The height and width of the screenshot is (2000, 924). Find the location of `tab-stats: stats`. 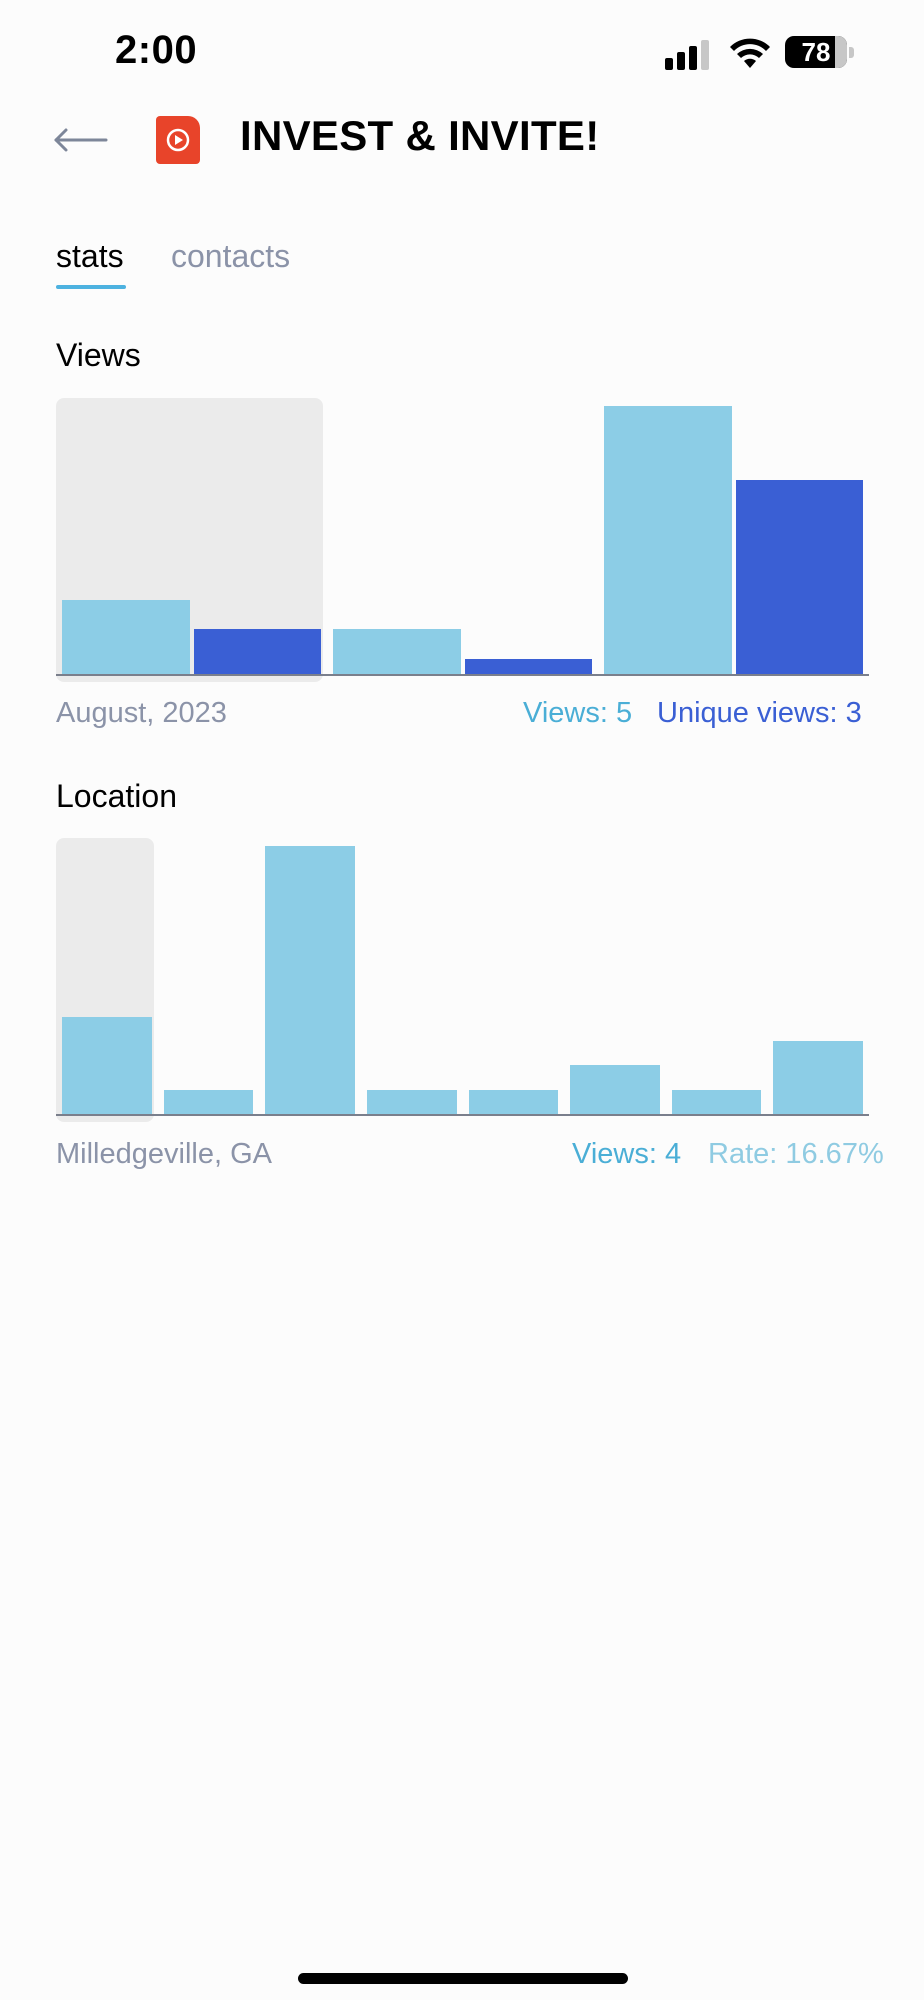

tab-stats: stats is located at coordinates (90, 256).